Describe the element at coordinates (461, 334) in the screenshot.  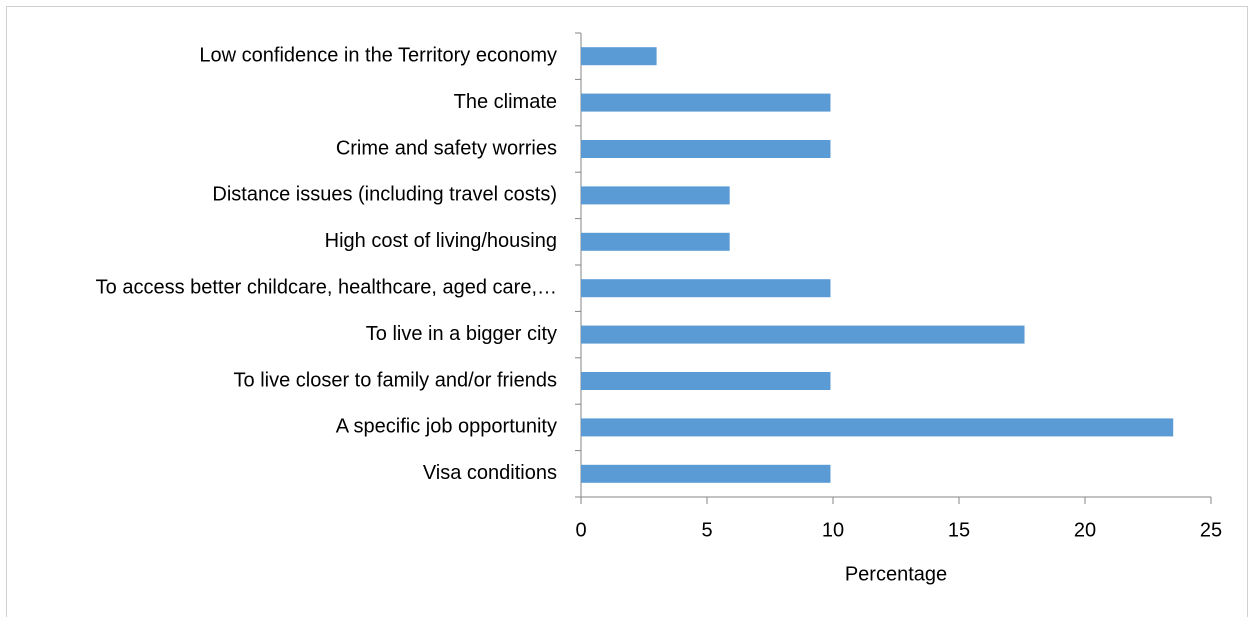
I see `y-tick-label: To live in a bigger city` at that location.